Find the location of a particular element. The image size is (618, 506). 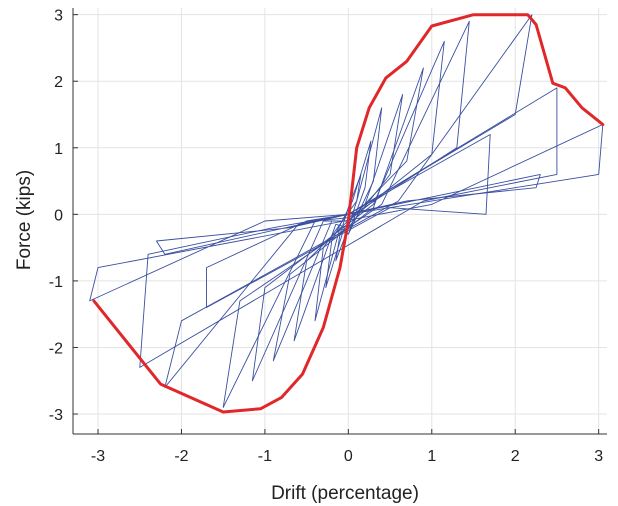

x-tick-label: -2 is located at coordinates (181, 456).